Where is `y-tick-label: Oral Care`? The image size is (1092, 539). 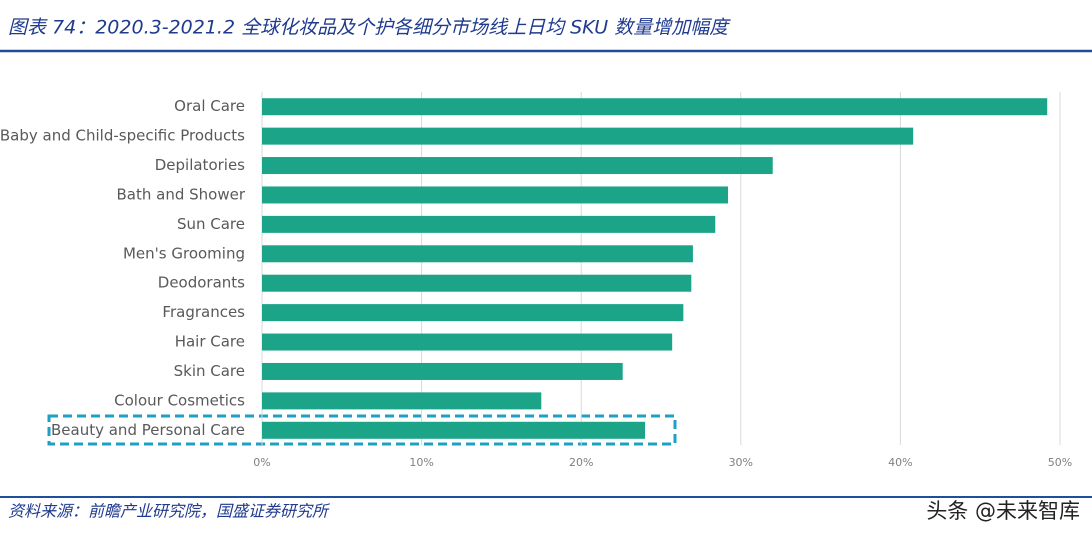
y-tick-label: Oral Care is located at coordinates (209, 106).